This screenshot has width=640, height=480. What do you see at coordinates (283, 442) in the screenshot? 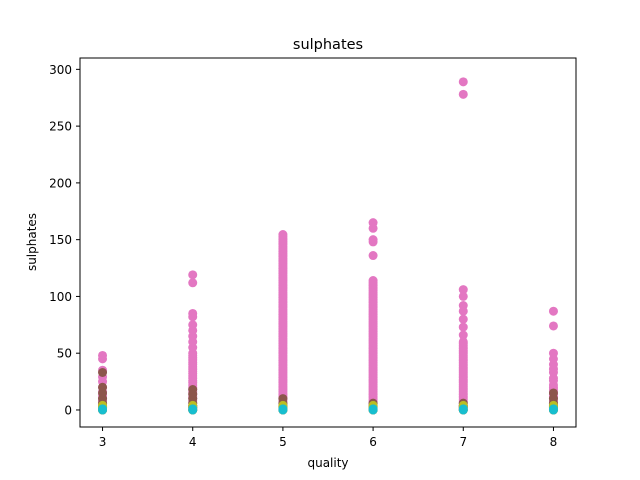
I see `x-tick-label: 5` at bounding box center [283, 442].